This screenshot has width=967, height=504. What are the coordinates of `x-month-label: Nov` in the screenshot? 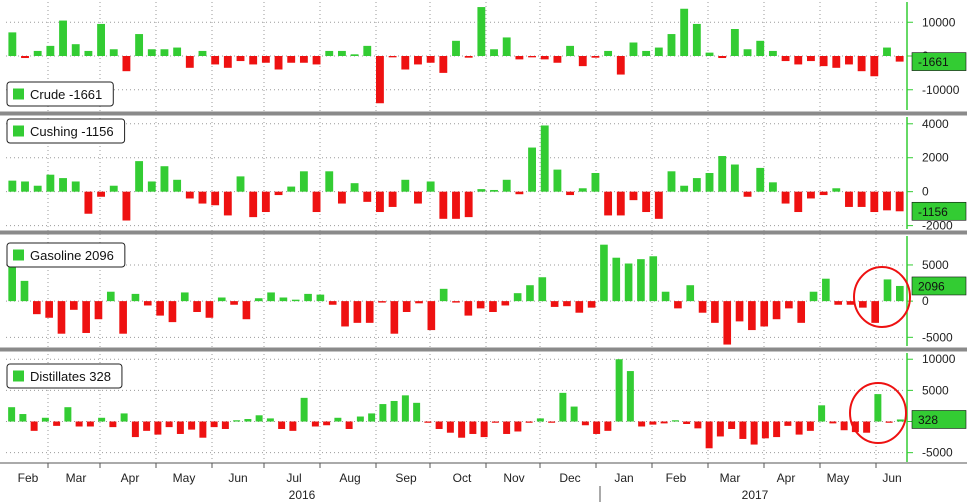 It's located at (513, 478).